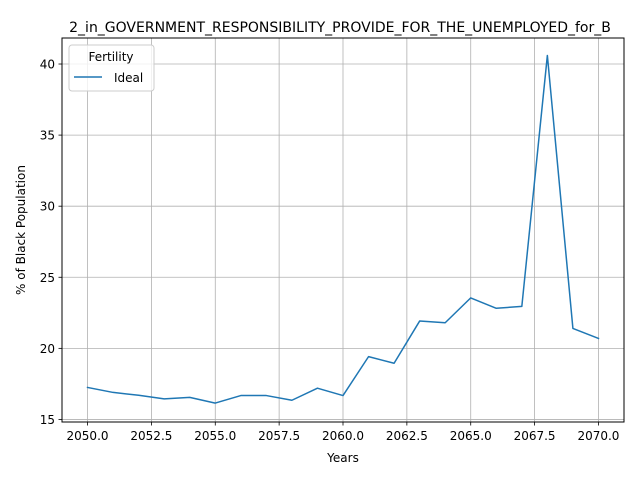  What do you see at coordinates (215, 436) in the screenshot?
I see `x-tick-label: 2055.0` at bounding box center [215, 436].